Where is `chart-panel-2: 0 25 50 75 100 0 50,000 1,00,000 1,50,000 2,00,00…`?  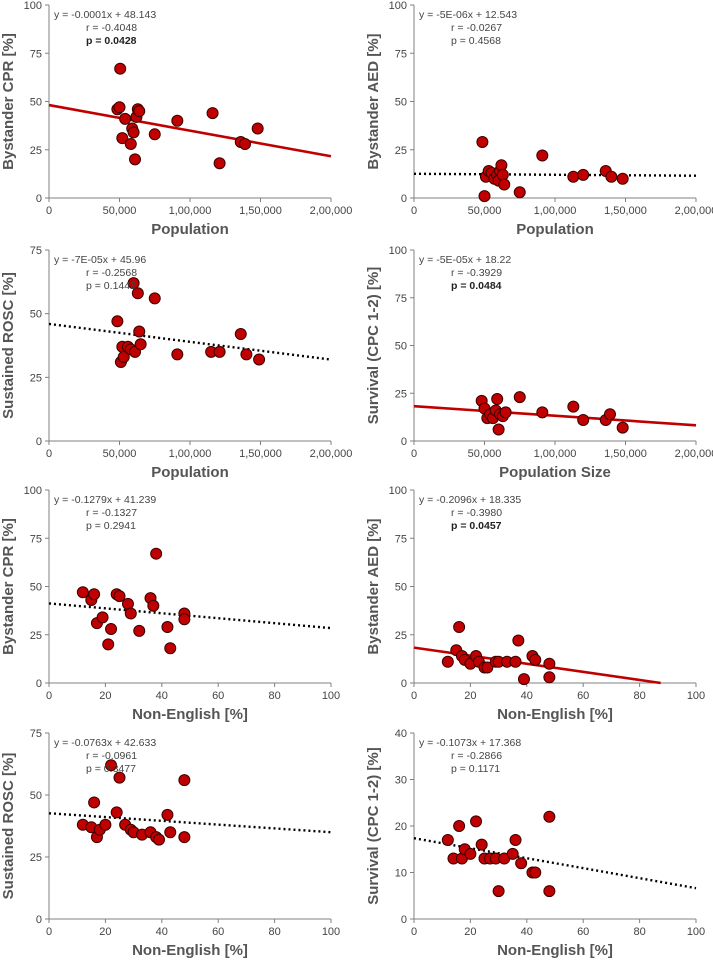 chart-panel-2: 0 25 50 75 100 0 50,000 1,00,000 1,50,000 2,00,00… is located at coordinates (539, 119).